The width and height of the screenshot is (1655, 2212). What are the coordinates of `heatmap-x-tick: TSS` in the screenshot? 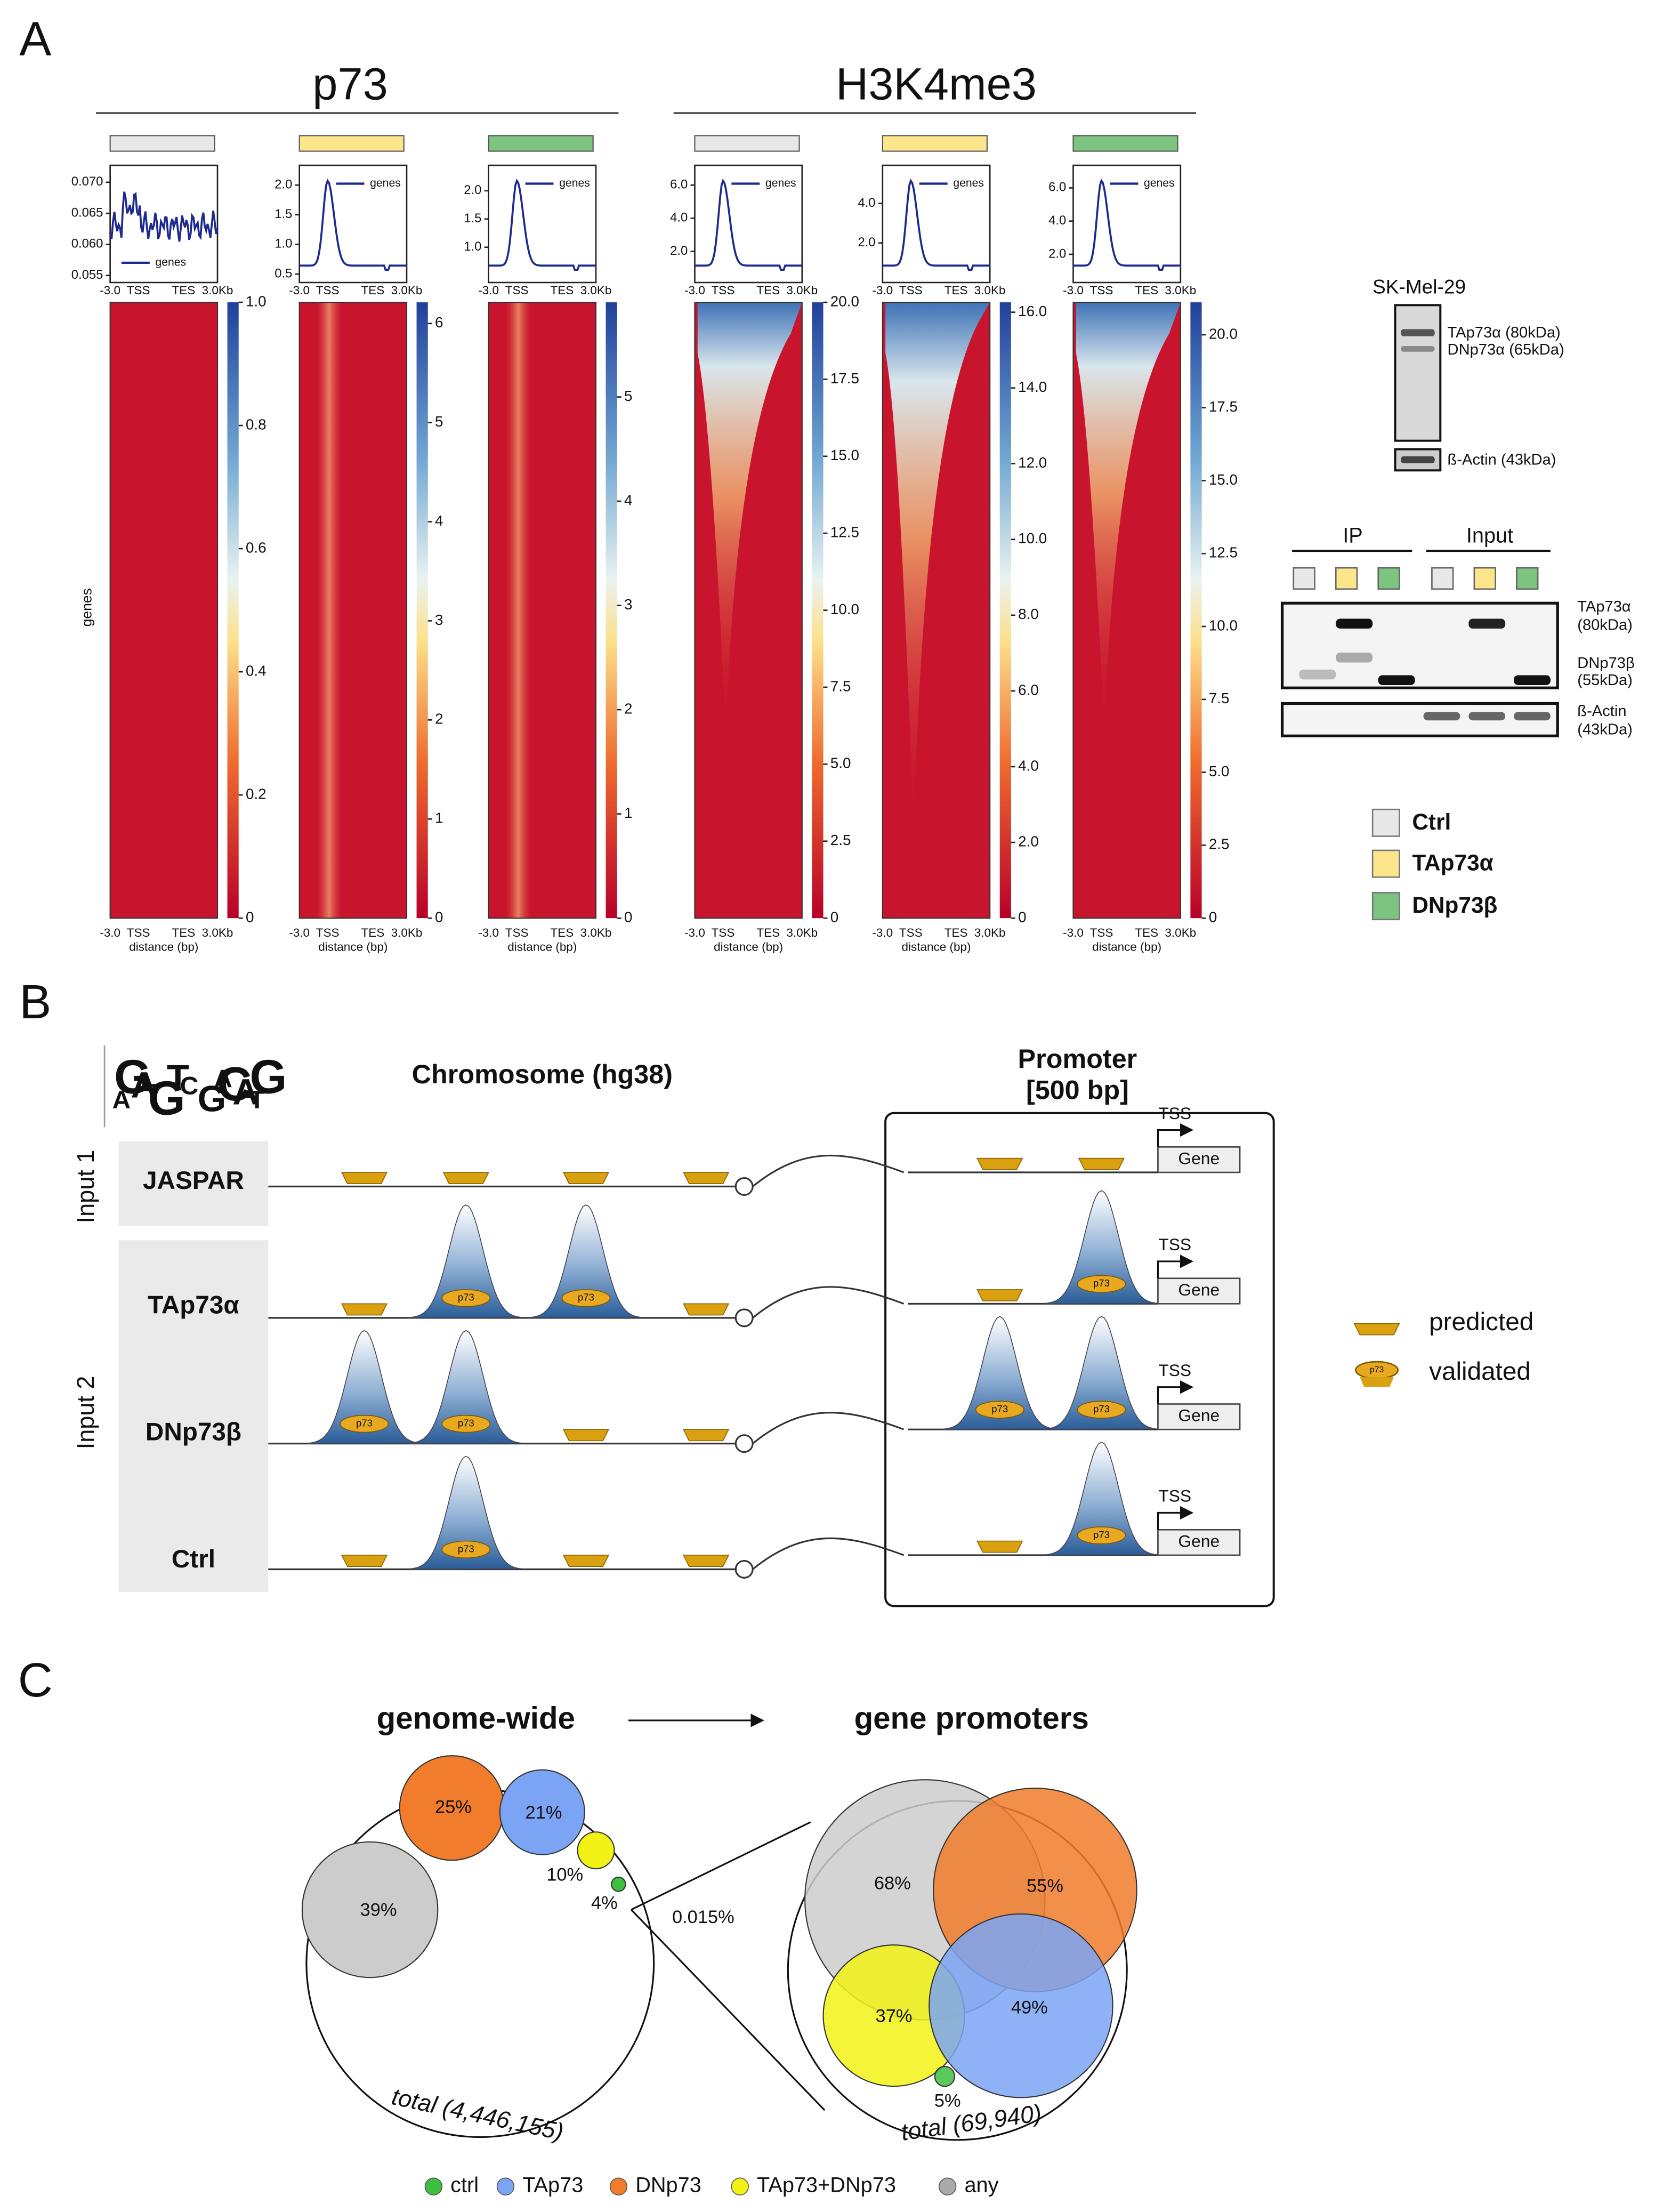 It's located at (1102, 933).